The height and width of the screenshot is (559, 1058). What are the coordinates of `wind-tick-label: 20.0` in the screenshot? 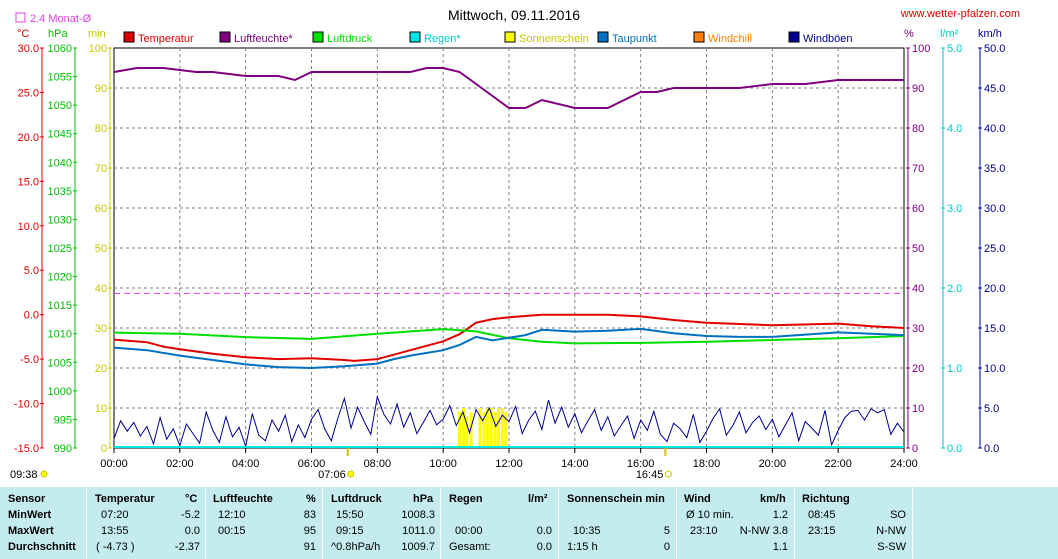 It's located at (994, 289).